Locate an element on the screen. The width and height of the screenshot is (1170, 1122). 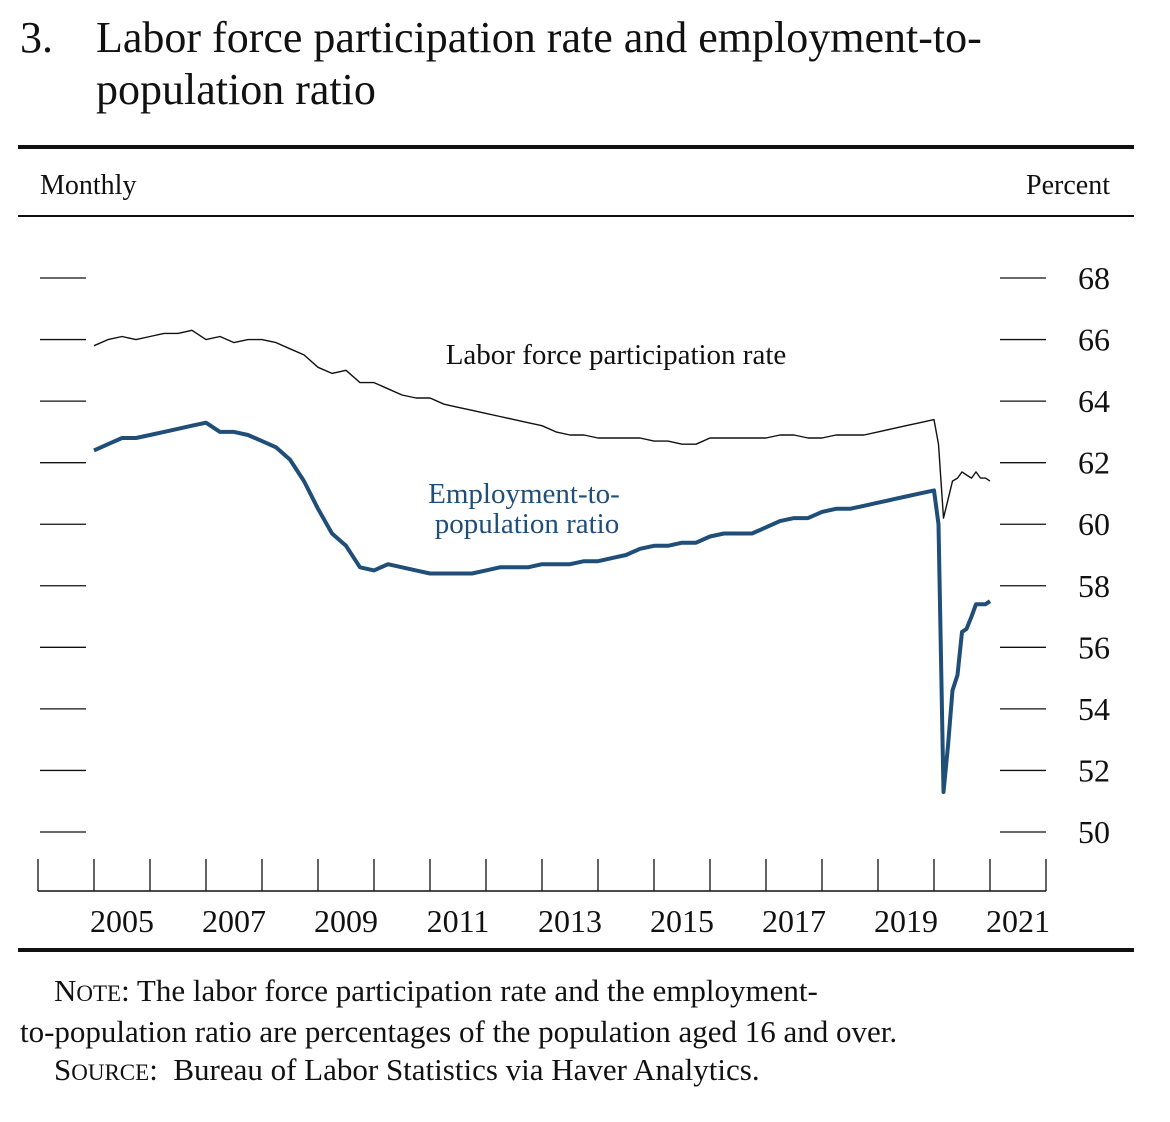
y-tick-label: 56 is located at coordinates (1094, 647).